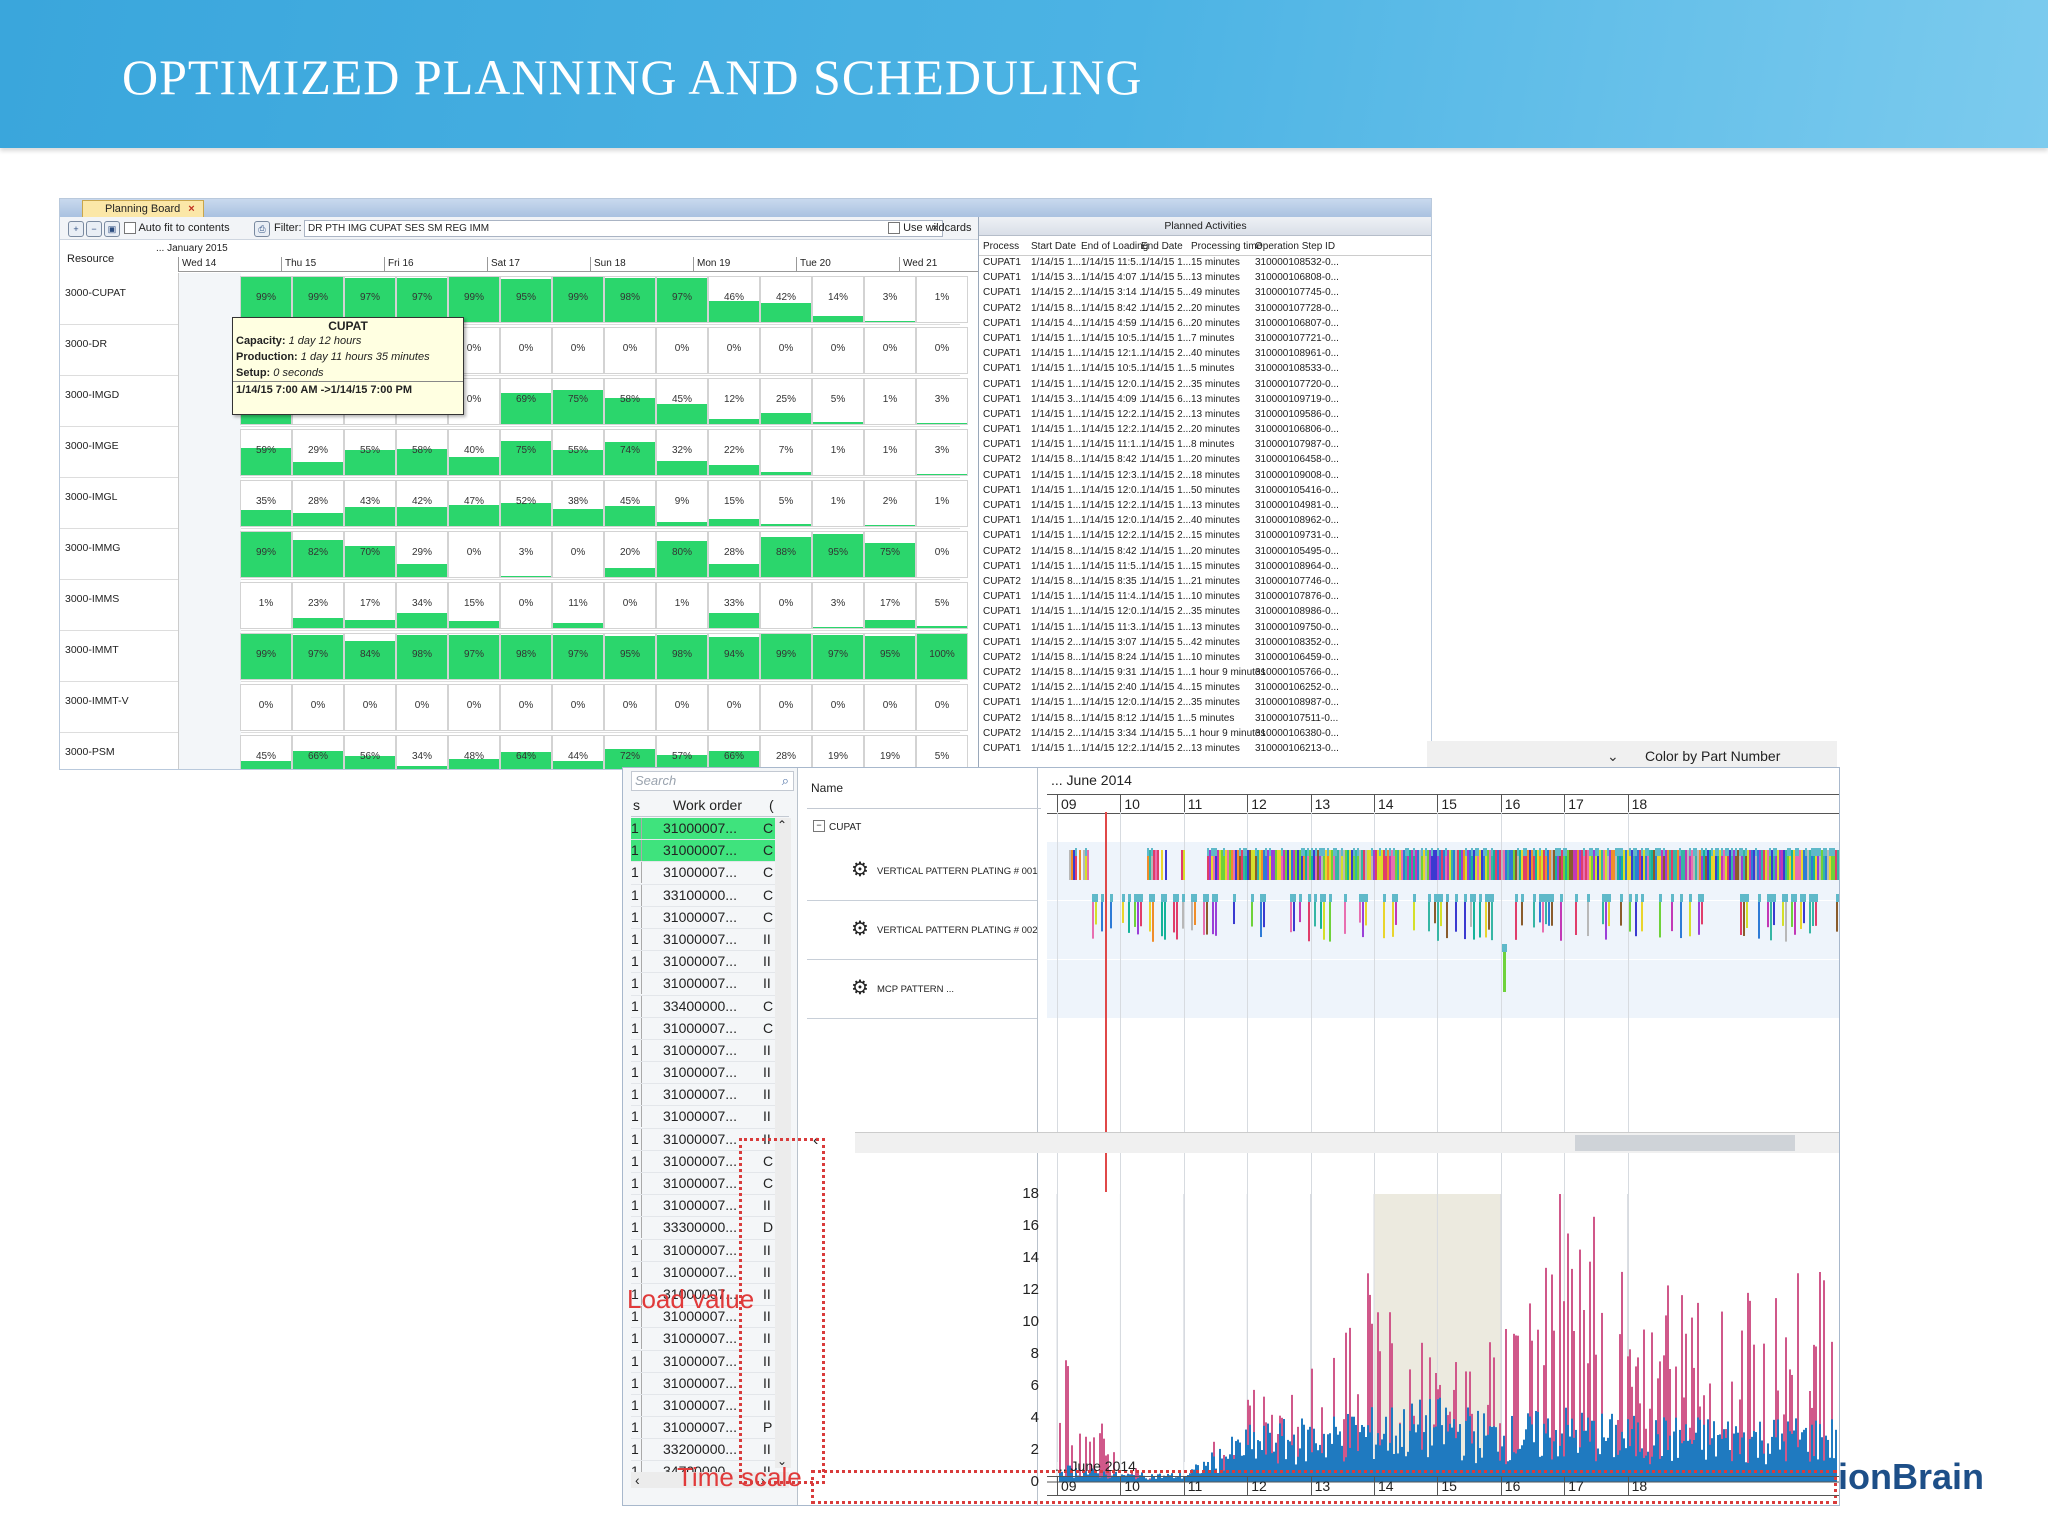 The height and width of the screenshot is (1536, 2048). Describe the element at coordinates (94, 229) in the screenshot. I see `zoom-out-icon: −` at that location.